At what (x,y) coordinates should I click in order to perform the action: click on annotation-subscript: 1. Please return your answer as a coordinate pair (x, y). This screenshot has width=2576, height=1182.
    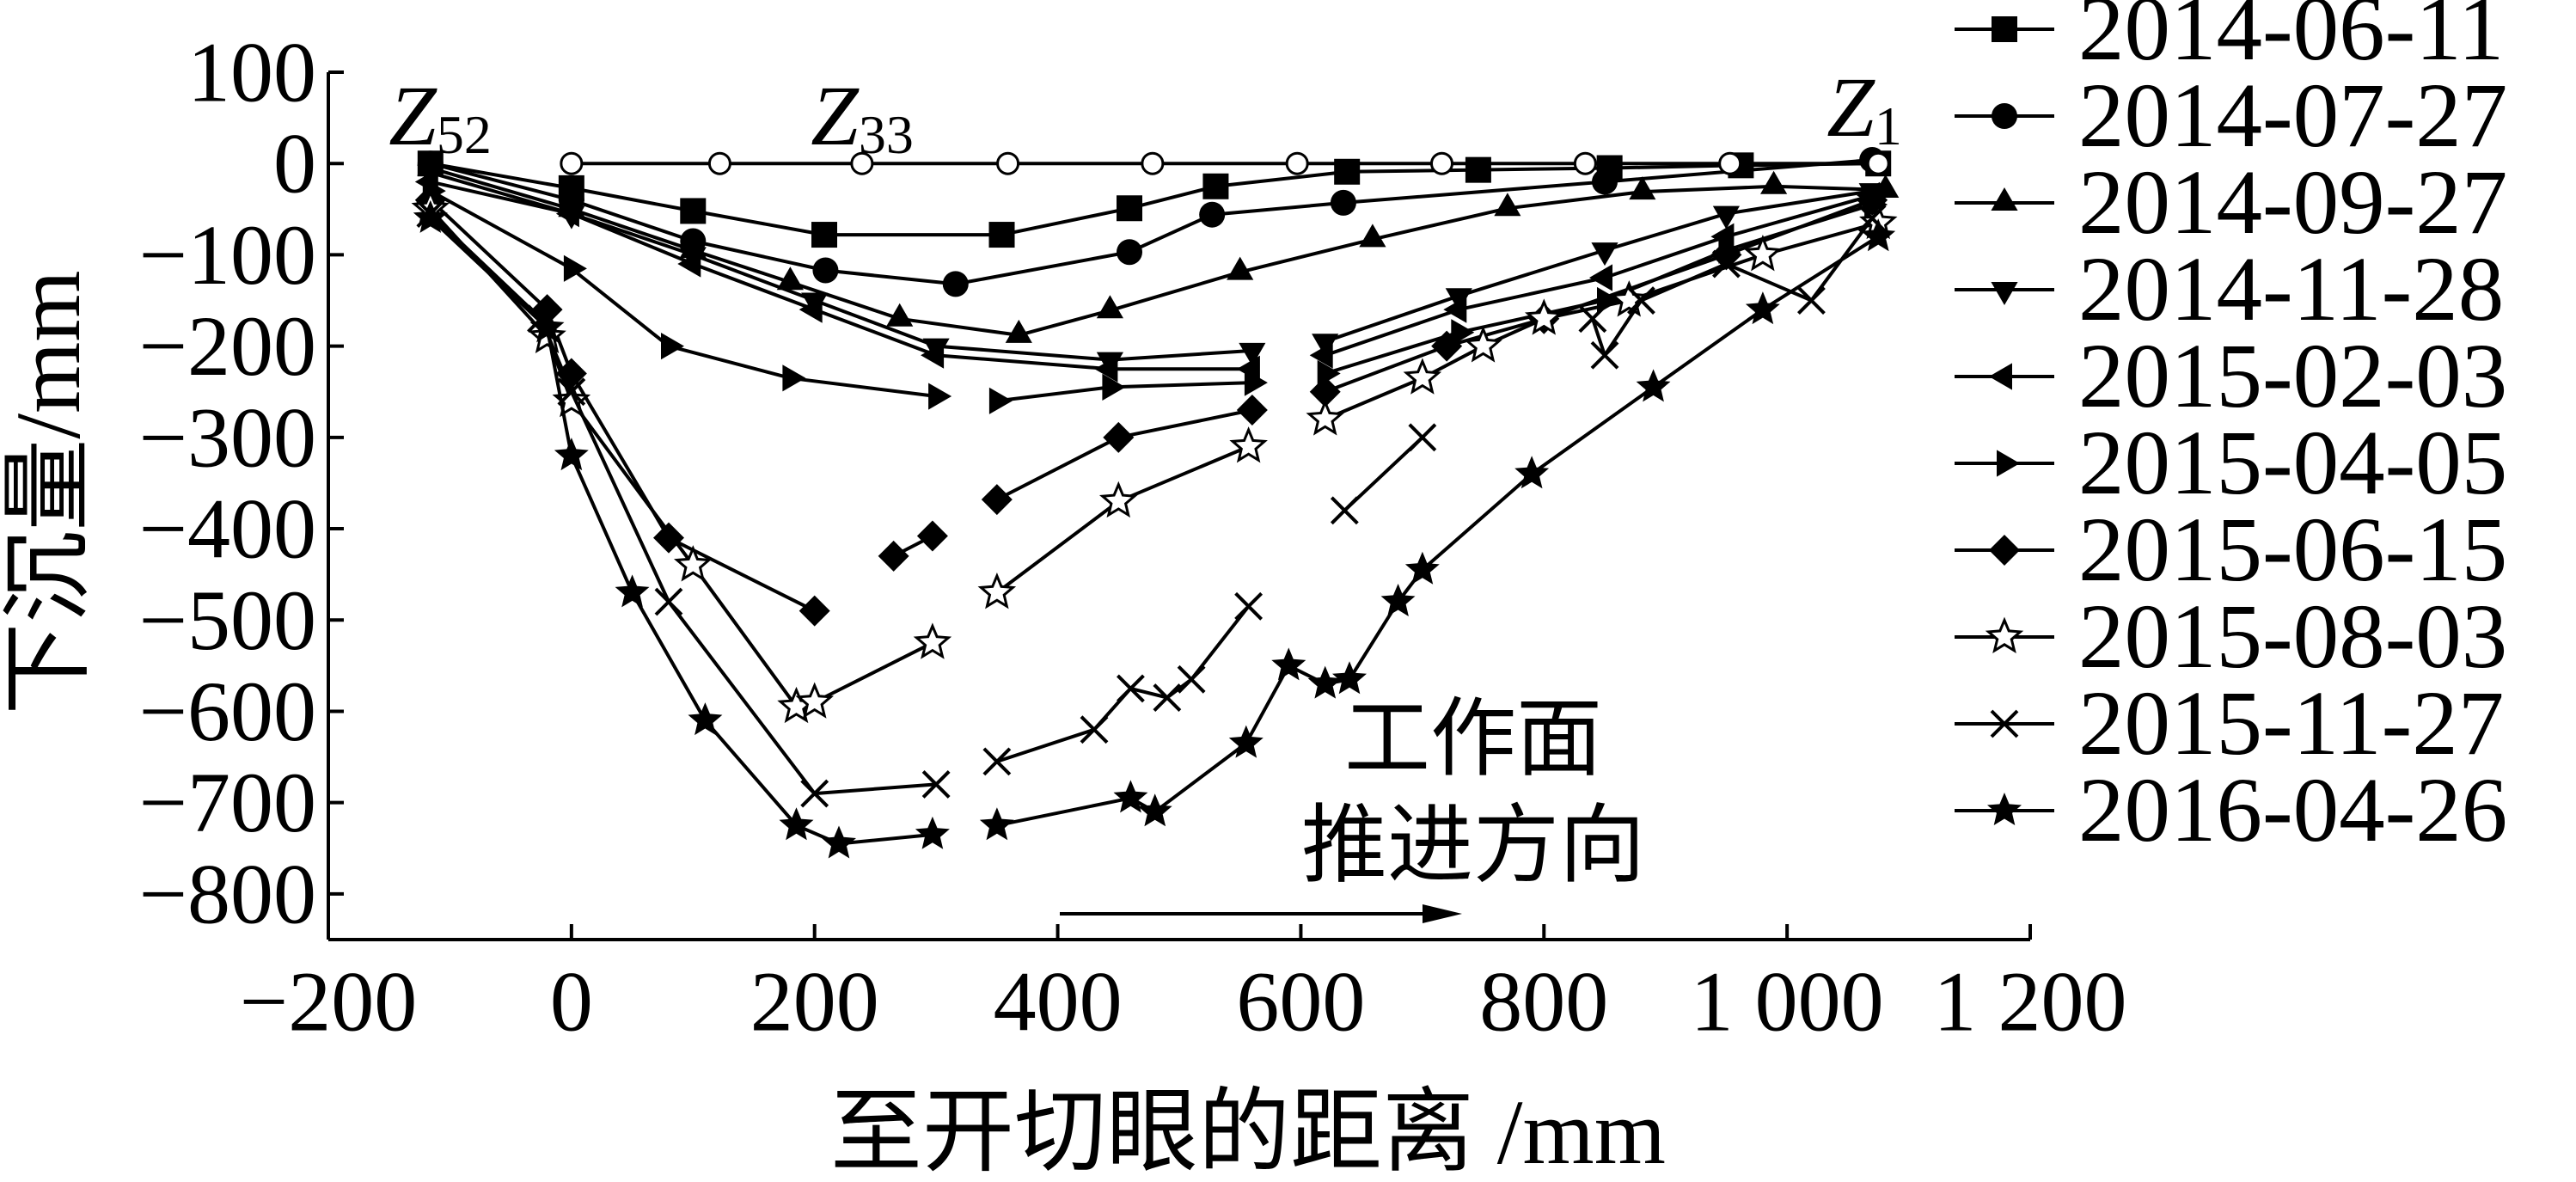
    Looking at the image, I should click on (1888, 125).